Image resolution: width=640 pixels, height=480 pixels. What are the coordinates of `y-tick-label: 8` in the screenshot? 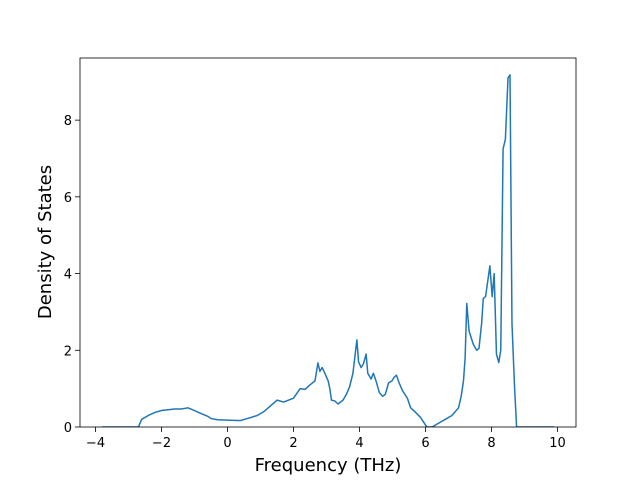 It's located at (68, 121).